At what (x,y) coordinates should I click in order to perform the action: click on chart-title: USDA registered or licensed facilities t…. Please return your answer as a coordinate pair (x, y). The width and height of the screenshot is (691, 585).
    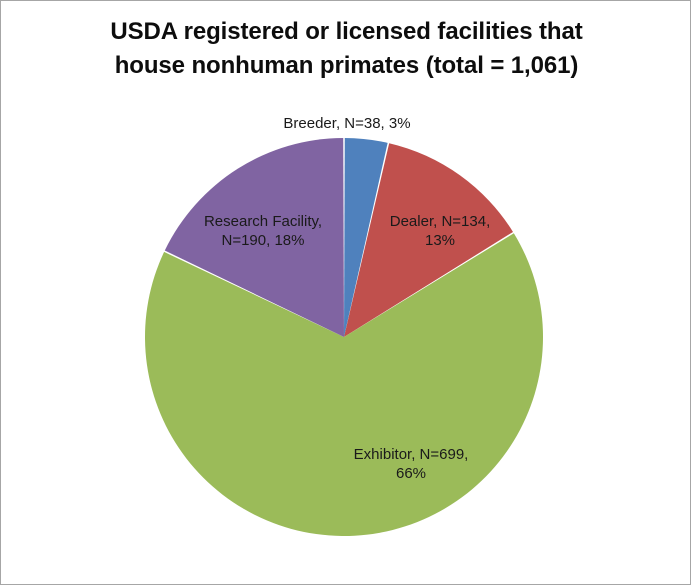
    Looking at the image, I should click on (345, 49).